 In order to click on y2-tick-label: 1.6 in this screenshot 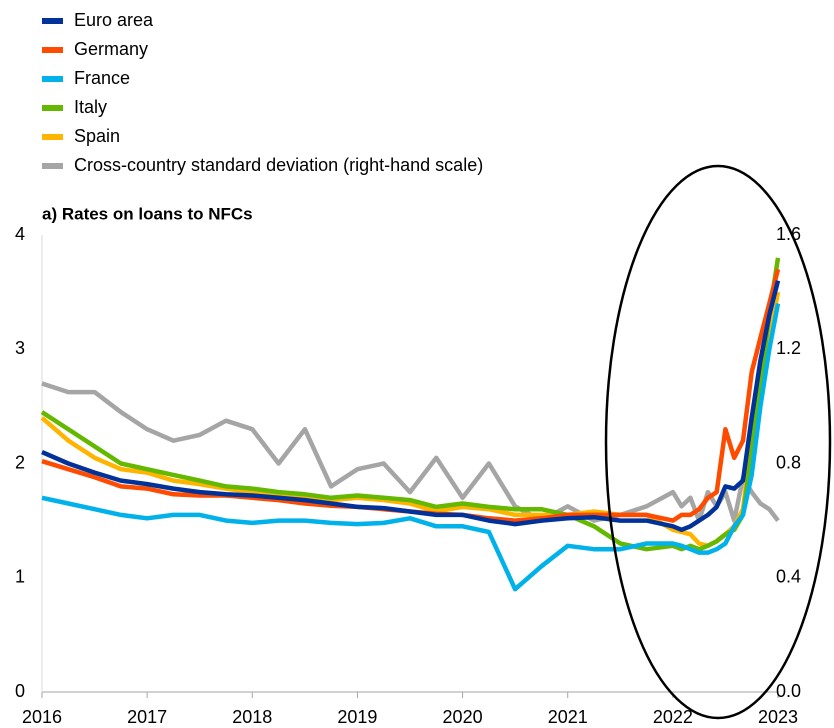, I will do `click(788, 234)`.